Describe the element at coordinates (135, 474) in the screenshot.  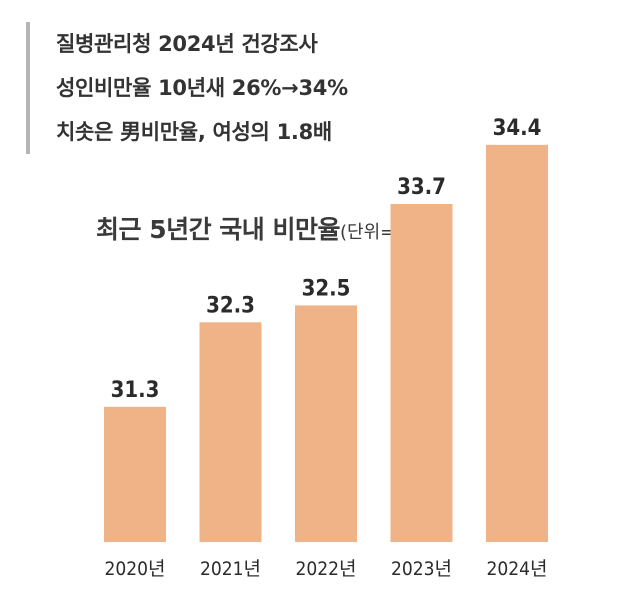
I see `bar-2020년` at that location.